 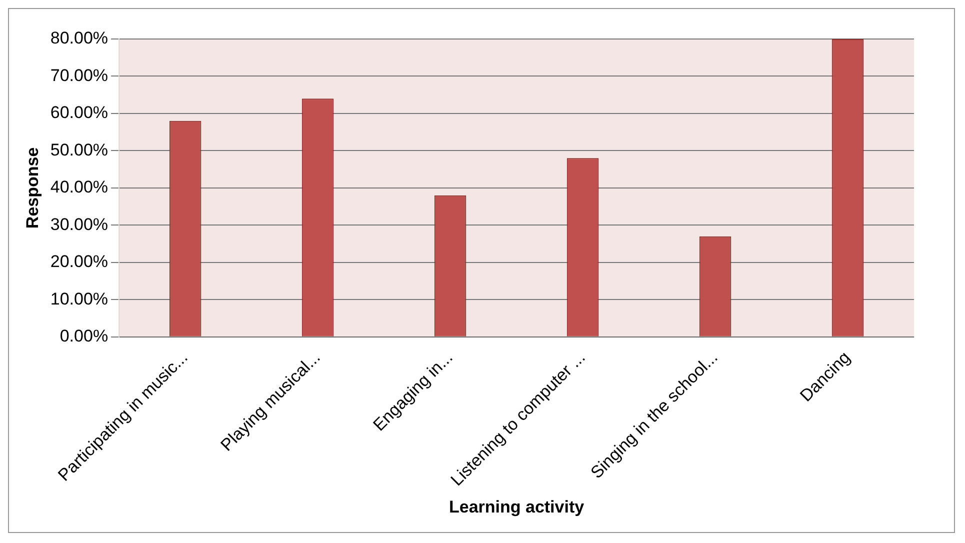 I want to click on y-tick-label: 10.00%, so click(x=79, y=298).